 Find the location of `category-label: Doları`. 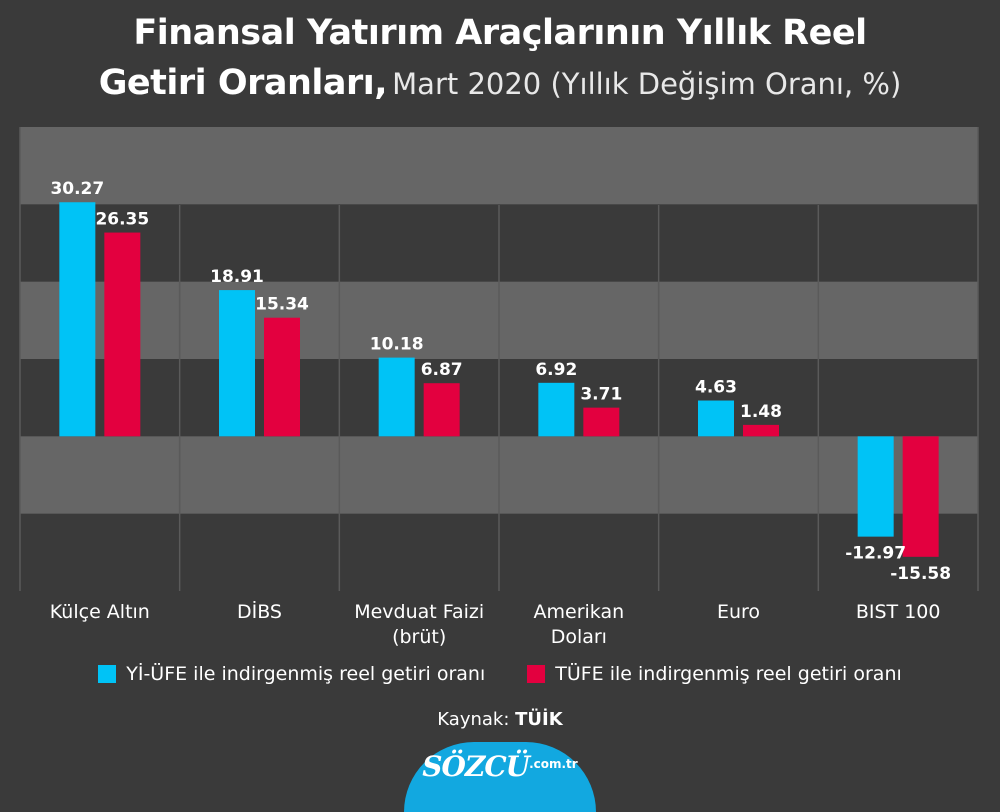

category-label: Doları is located at coordinates (579, 637).